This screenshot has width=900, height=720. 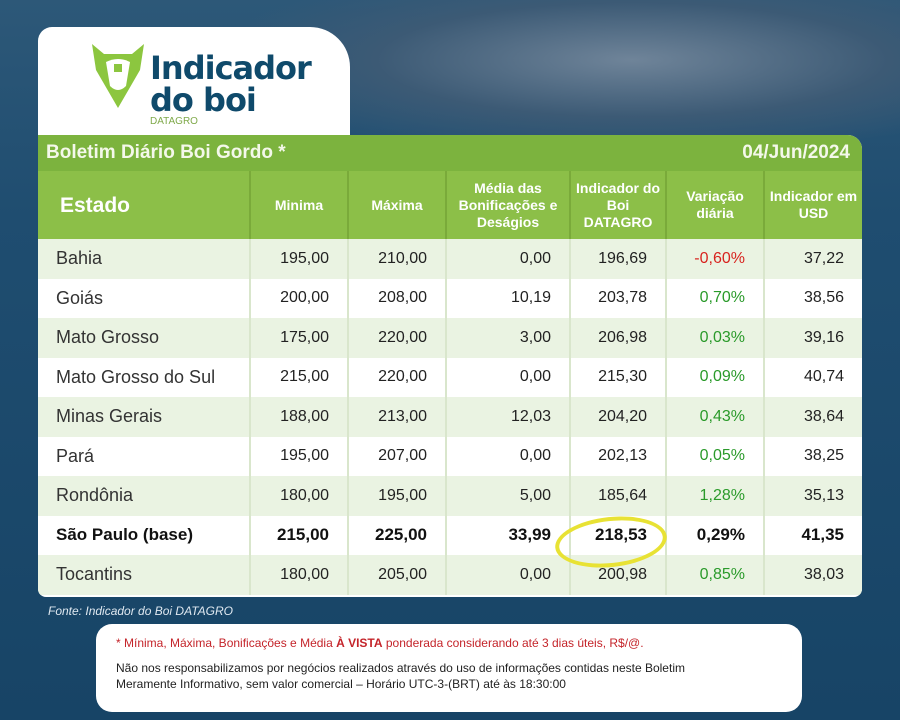 I want to click on cell-min: 175,00, so click(x=298, y=338).